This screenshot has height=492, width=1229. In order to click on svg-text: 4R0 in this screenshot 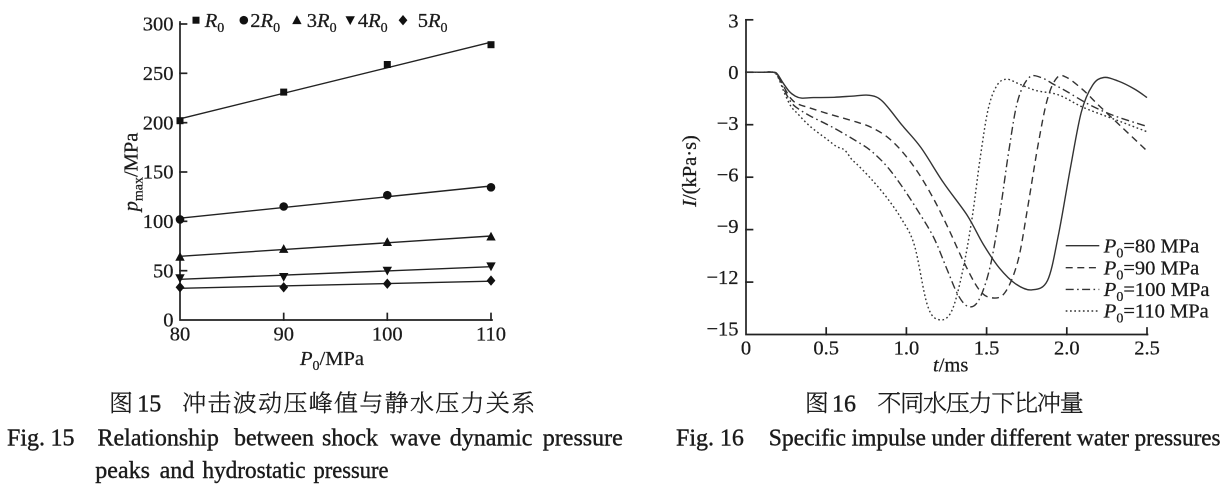, I will do `click(373, 23)`.